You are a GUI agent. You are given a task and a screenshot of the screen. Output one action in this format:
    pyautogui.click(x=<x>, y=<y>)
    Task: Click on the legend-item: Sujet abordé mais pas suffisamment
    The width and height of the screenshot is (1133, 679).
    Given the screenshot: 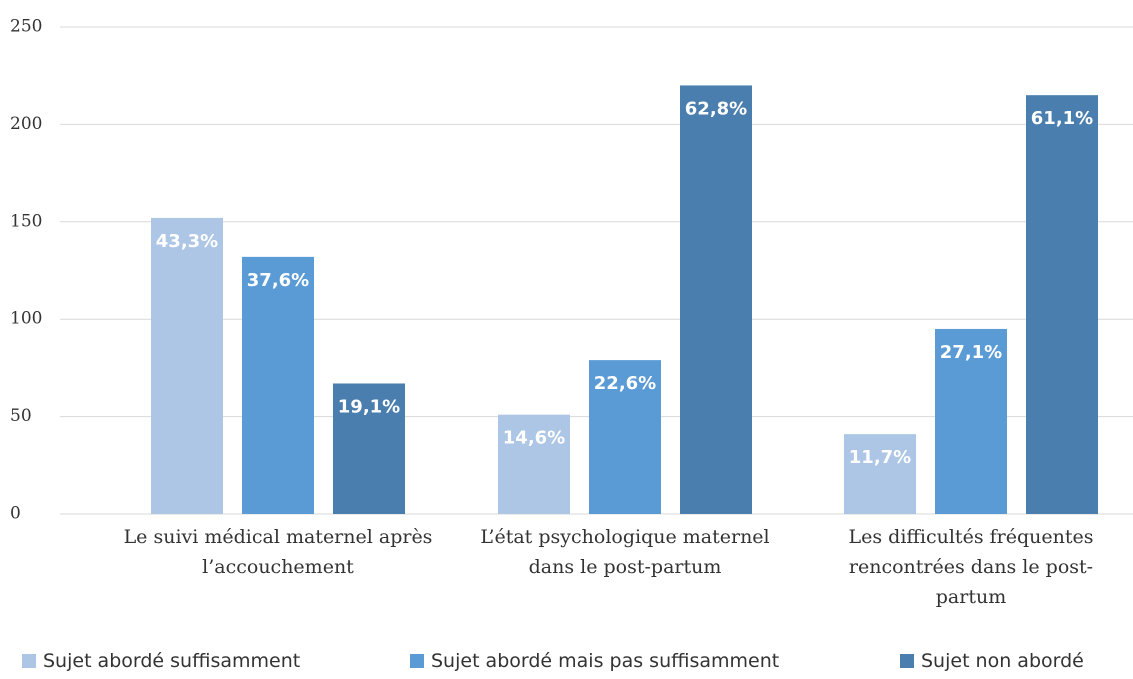 What is the action you would take?
    pyautogui.click(x=594, y=661)
    